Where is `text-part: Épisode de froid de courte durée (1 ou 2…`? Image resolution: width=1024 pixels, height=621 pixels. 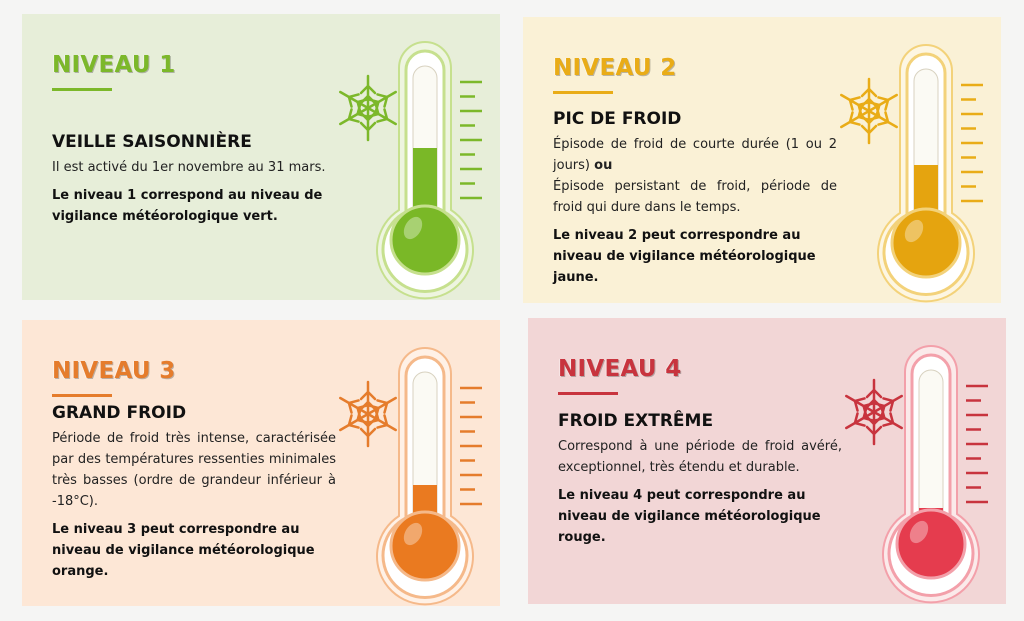 text-part: Épisode de froid de courte durée (1 ou 2… is located at coordinates (695, 155).